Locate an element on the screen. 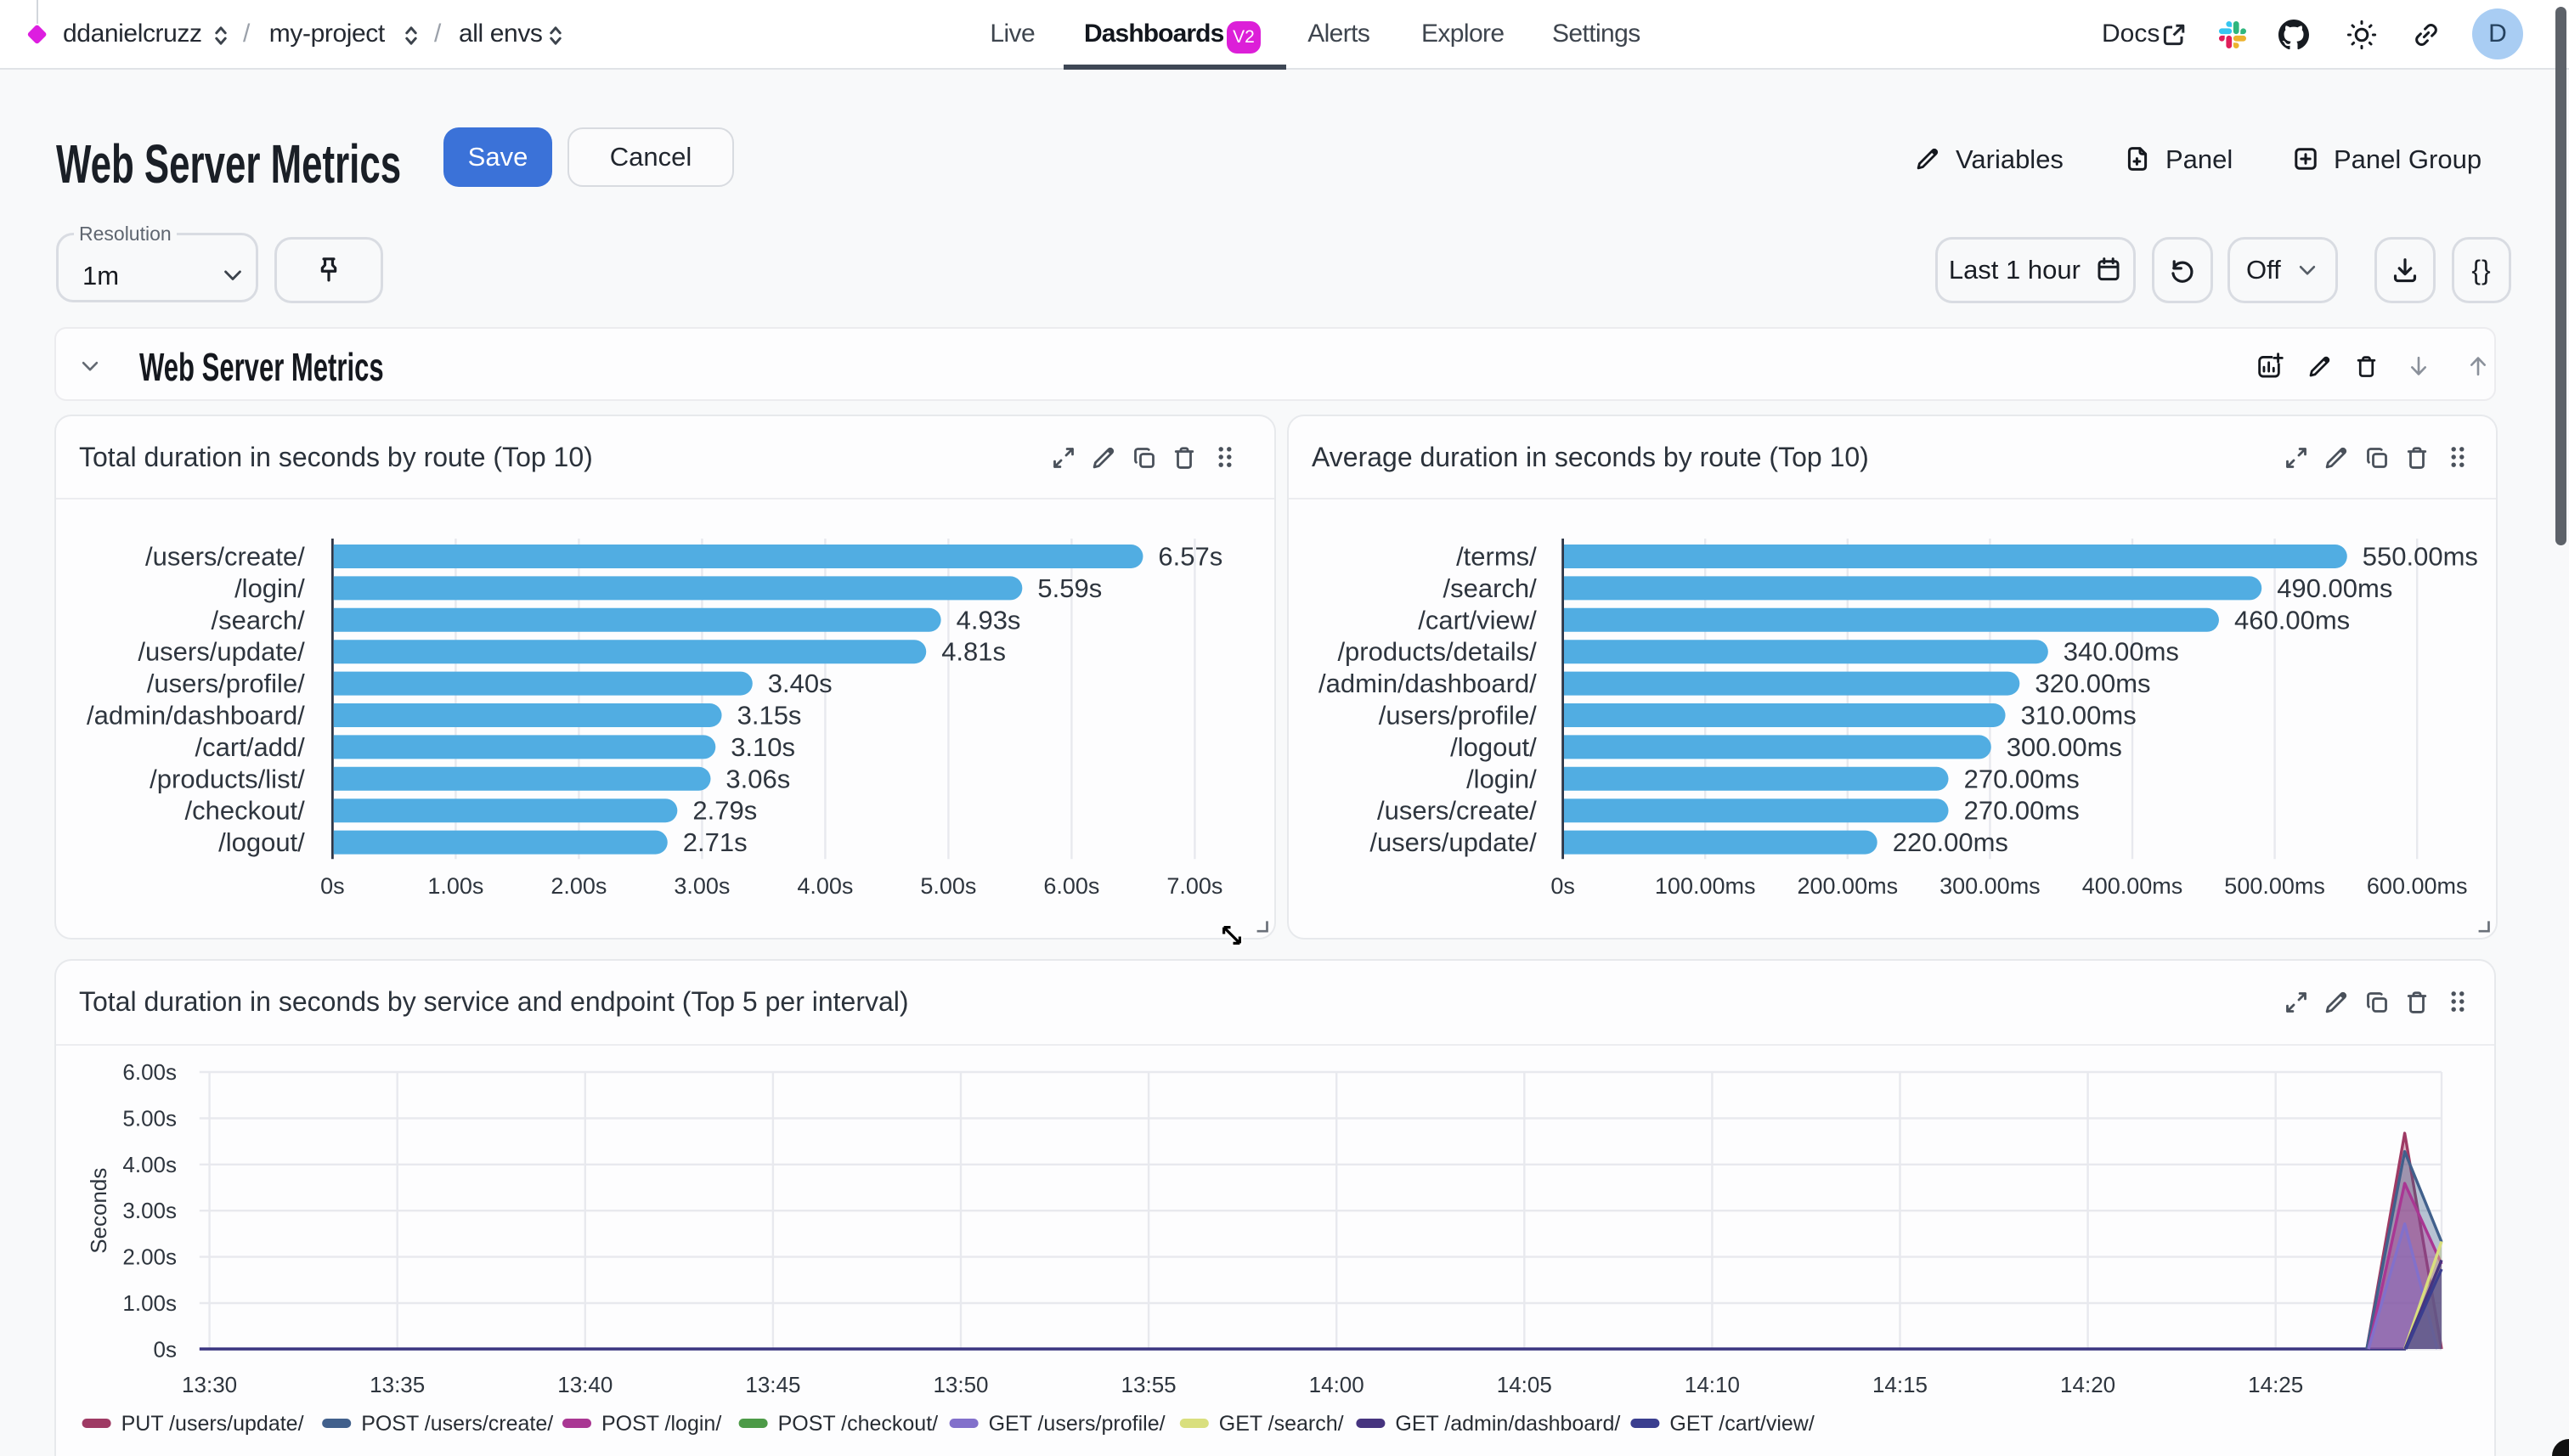 This screenshot has height=1456, width=2569. svg-text: GET /search/ is located at coordinates (1282, 1424).